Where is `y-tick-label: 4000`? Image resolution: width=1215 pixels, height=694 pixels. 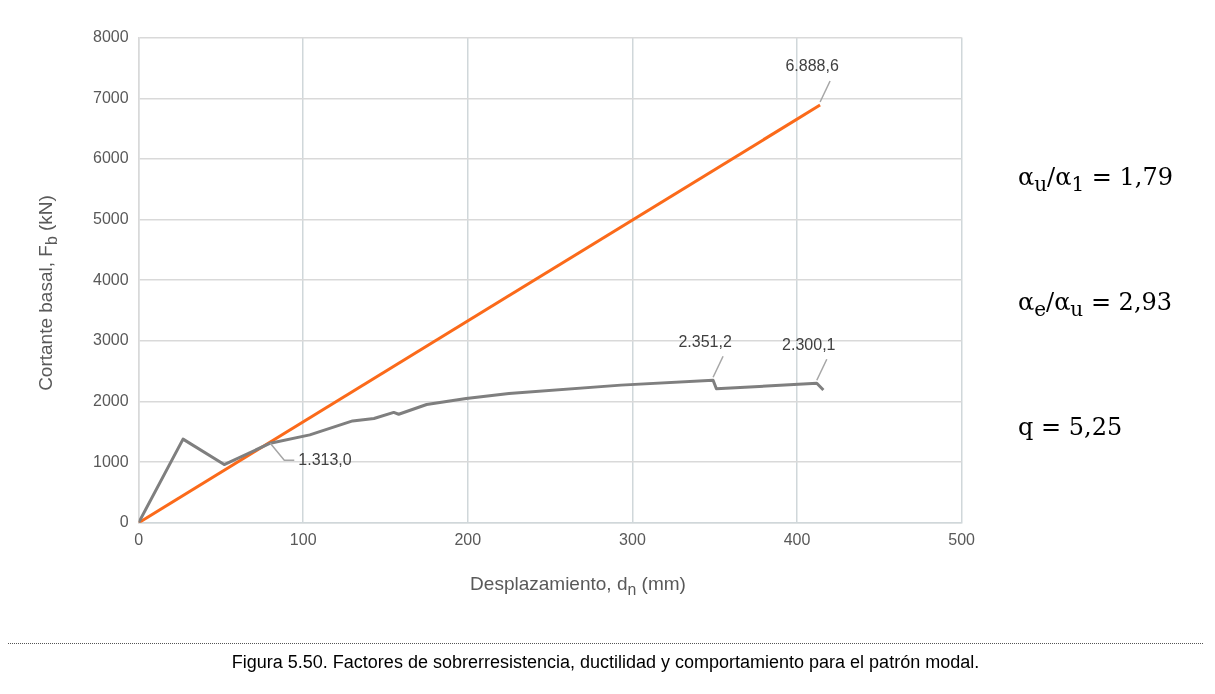
y-tick-label: 4000 is located at coordinates (111, 279).